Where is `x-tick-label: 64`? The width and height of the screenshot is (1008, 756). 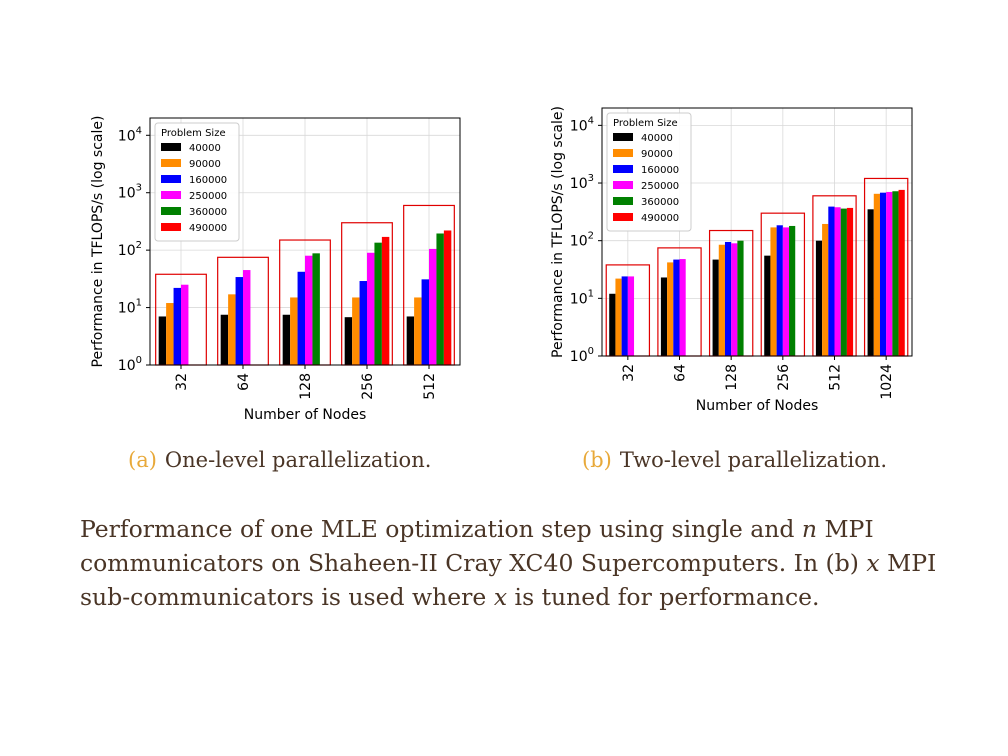
x-tick-label: 64 is located at coordinates (244, 382).